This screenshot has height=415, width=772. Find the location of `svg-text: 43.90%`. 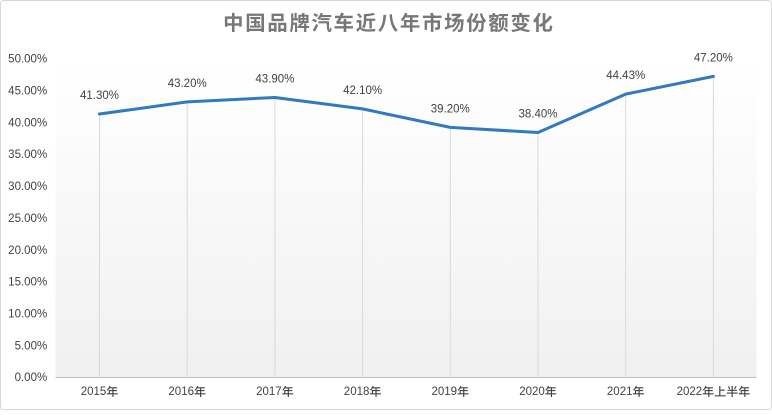

svg-text: 43.90% is located at coordinates (274, 80).